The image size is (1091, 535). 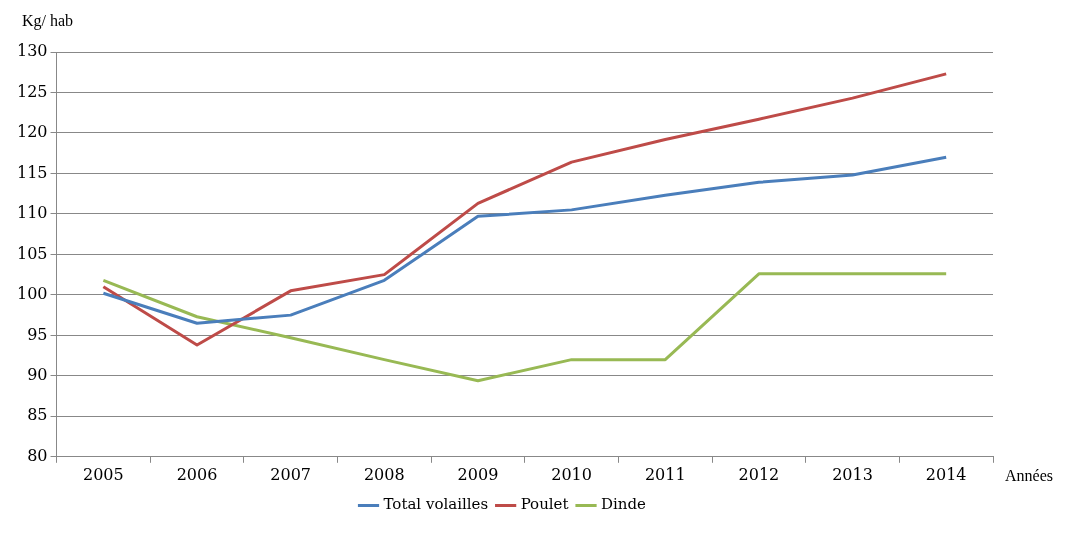 What do you see at coordinates (384, 474) in the screenshot?
I see `x-tick-label: 2008` at bounding box center [384, 474].